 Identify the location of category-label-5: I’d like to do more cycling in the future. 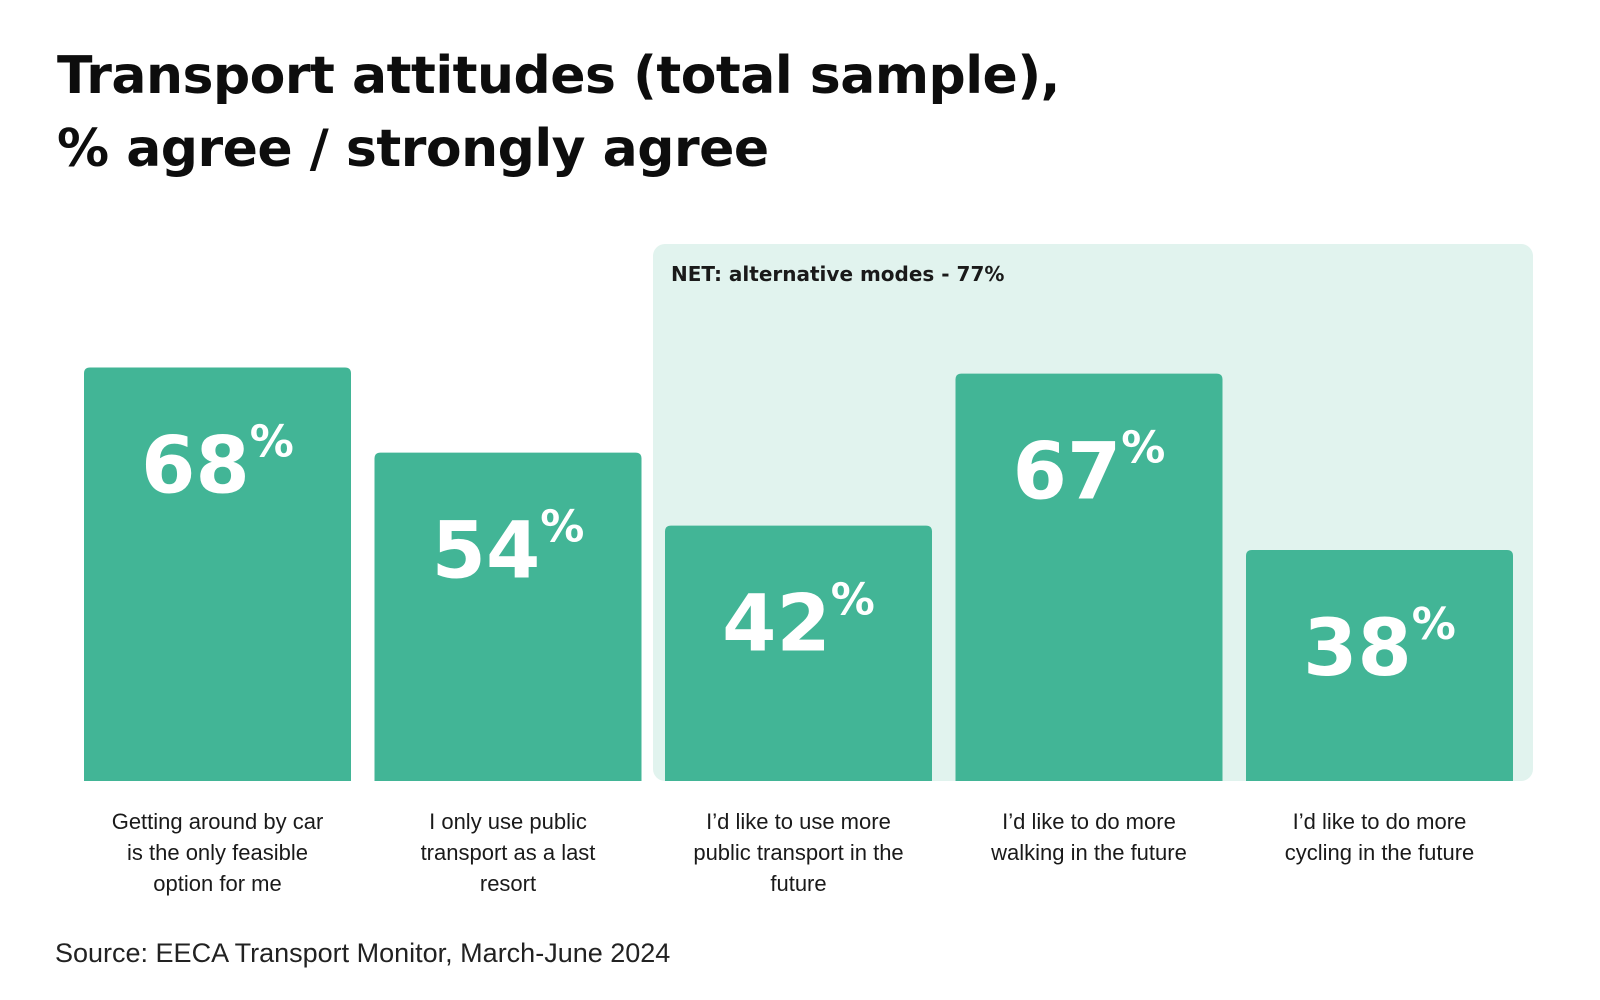
(1380, 837).